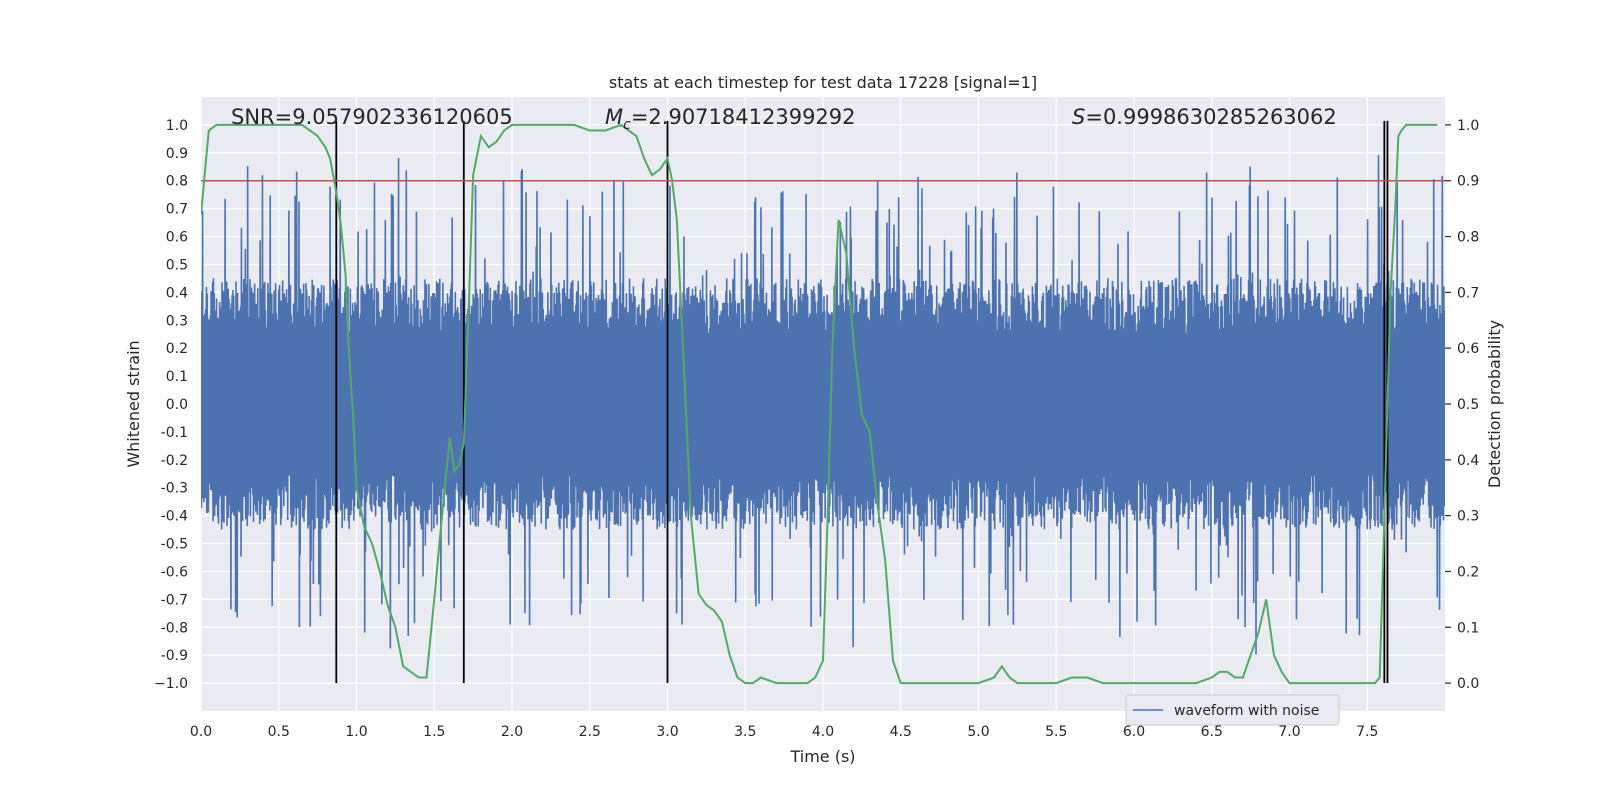  What do you see at coordinates (201, 732) in the screenshot?
I see `x-tick-label: 0.0` at bounding box center [201, 732].